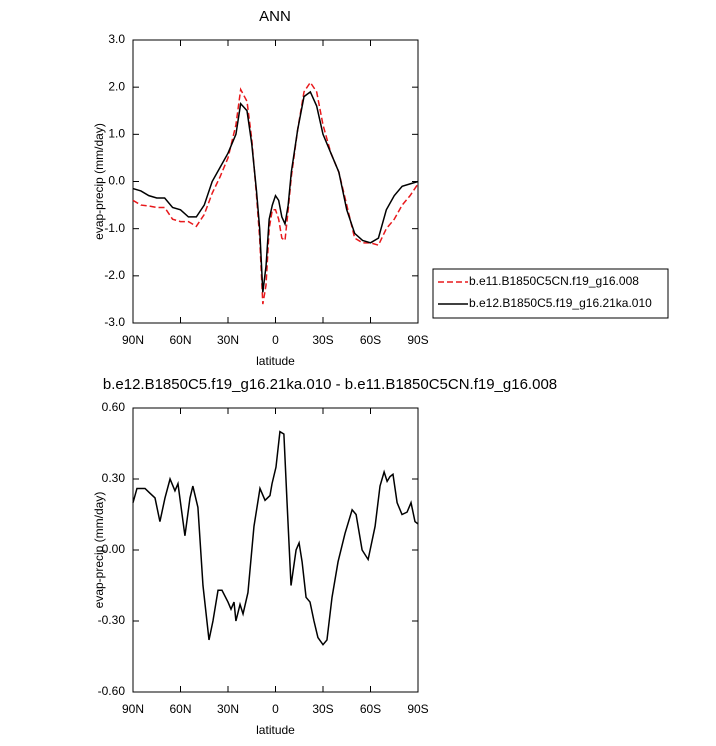 Image resolution: width=716 pixels, height=746 pixels. Describe the element at coordinates (116, 39) in the screenshot. I see `y-tick-label: 3.0` at that location.